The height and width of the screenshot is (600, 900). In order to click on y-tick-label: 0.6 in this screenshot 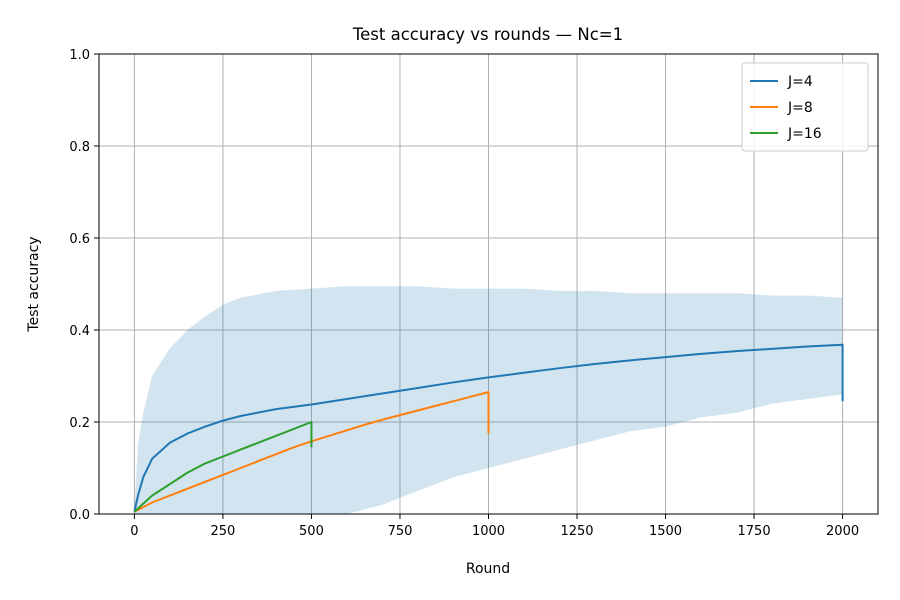, I will do `click(79, 239)`.